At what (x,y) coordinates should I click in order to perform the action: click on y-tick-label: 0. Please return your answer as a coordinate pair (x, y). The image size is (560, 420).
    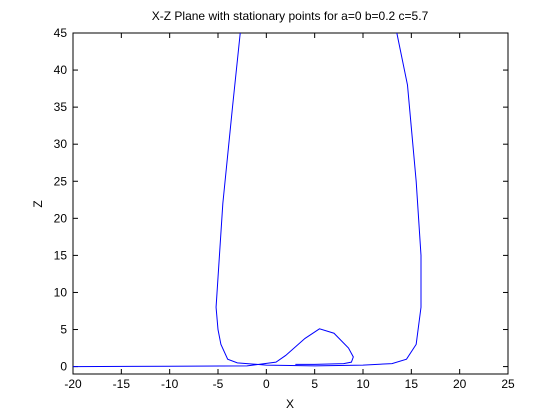
    Looking at the image, I should click on (63, 367).